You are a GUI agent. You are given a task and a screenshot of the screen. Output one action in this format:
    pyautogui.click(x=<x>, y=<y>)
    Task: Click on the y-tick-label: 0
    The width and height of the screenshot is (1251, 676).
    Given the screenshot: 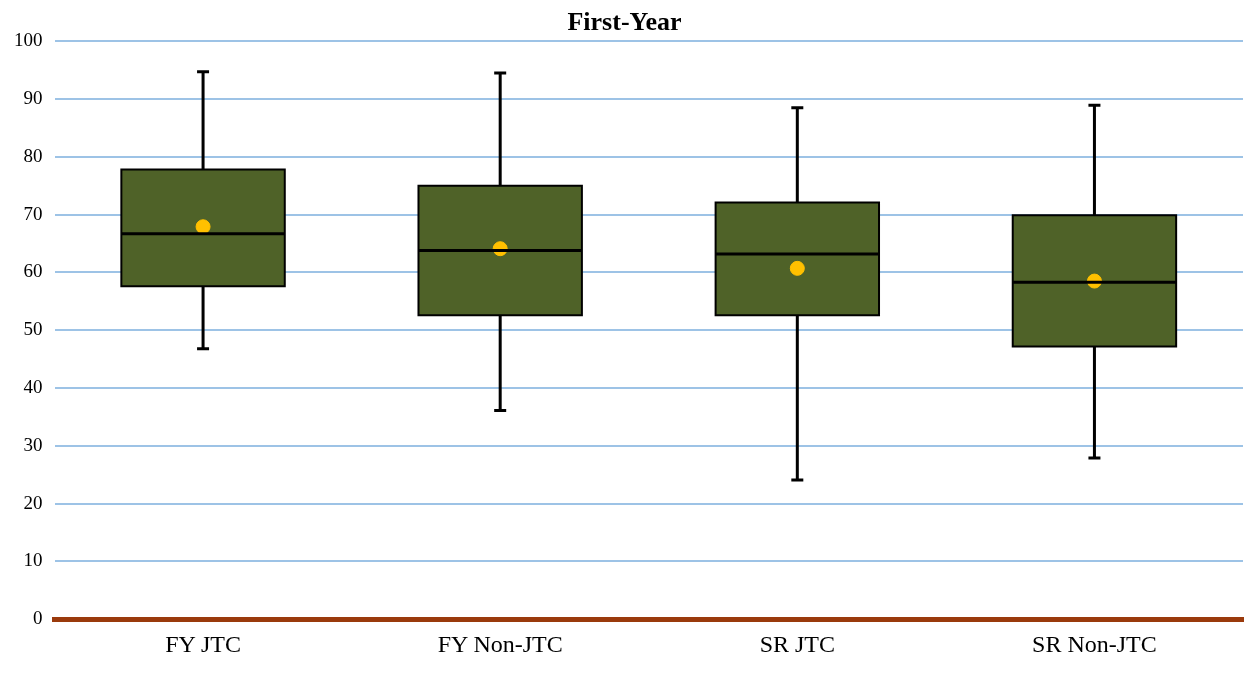 What is the action you would take?
    pyautogui.click(x=38, y=618)
    